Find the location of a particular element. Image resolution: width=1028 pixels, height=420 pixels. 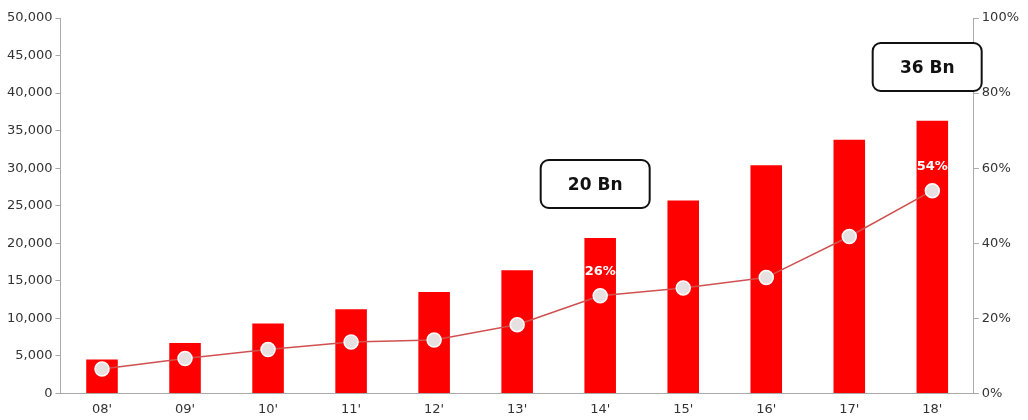

y-tick-label: 15,000 is located at coordinates (29, 280).